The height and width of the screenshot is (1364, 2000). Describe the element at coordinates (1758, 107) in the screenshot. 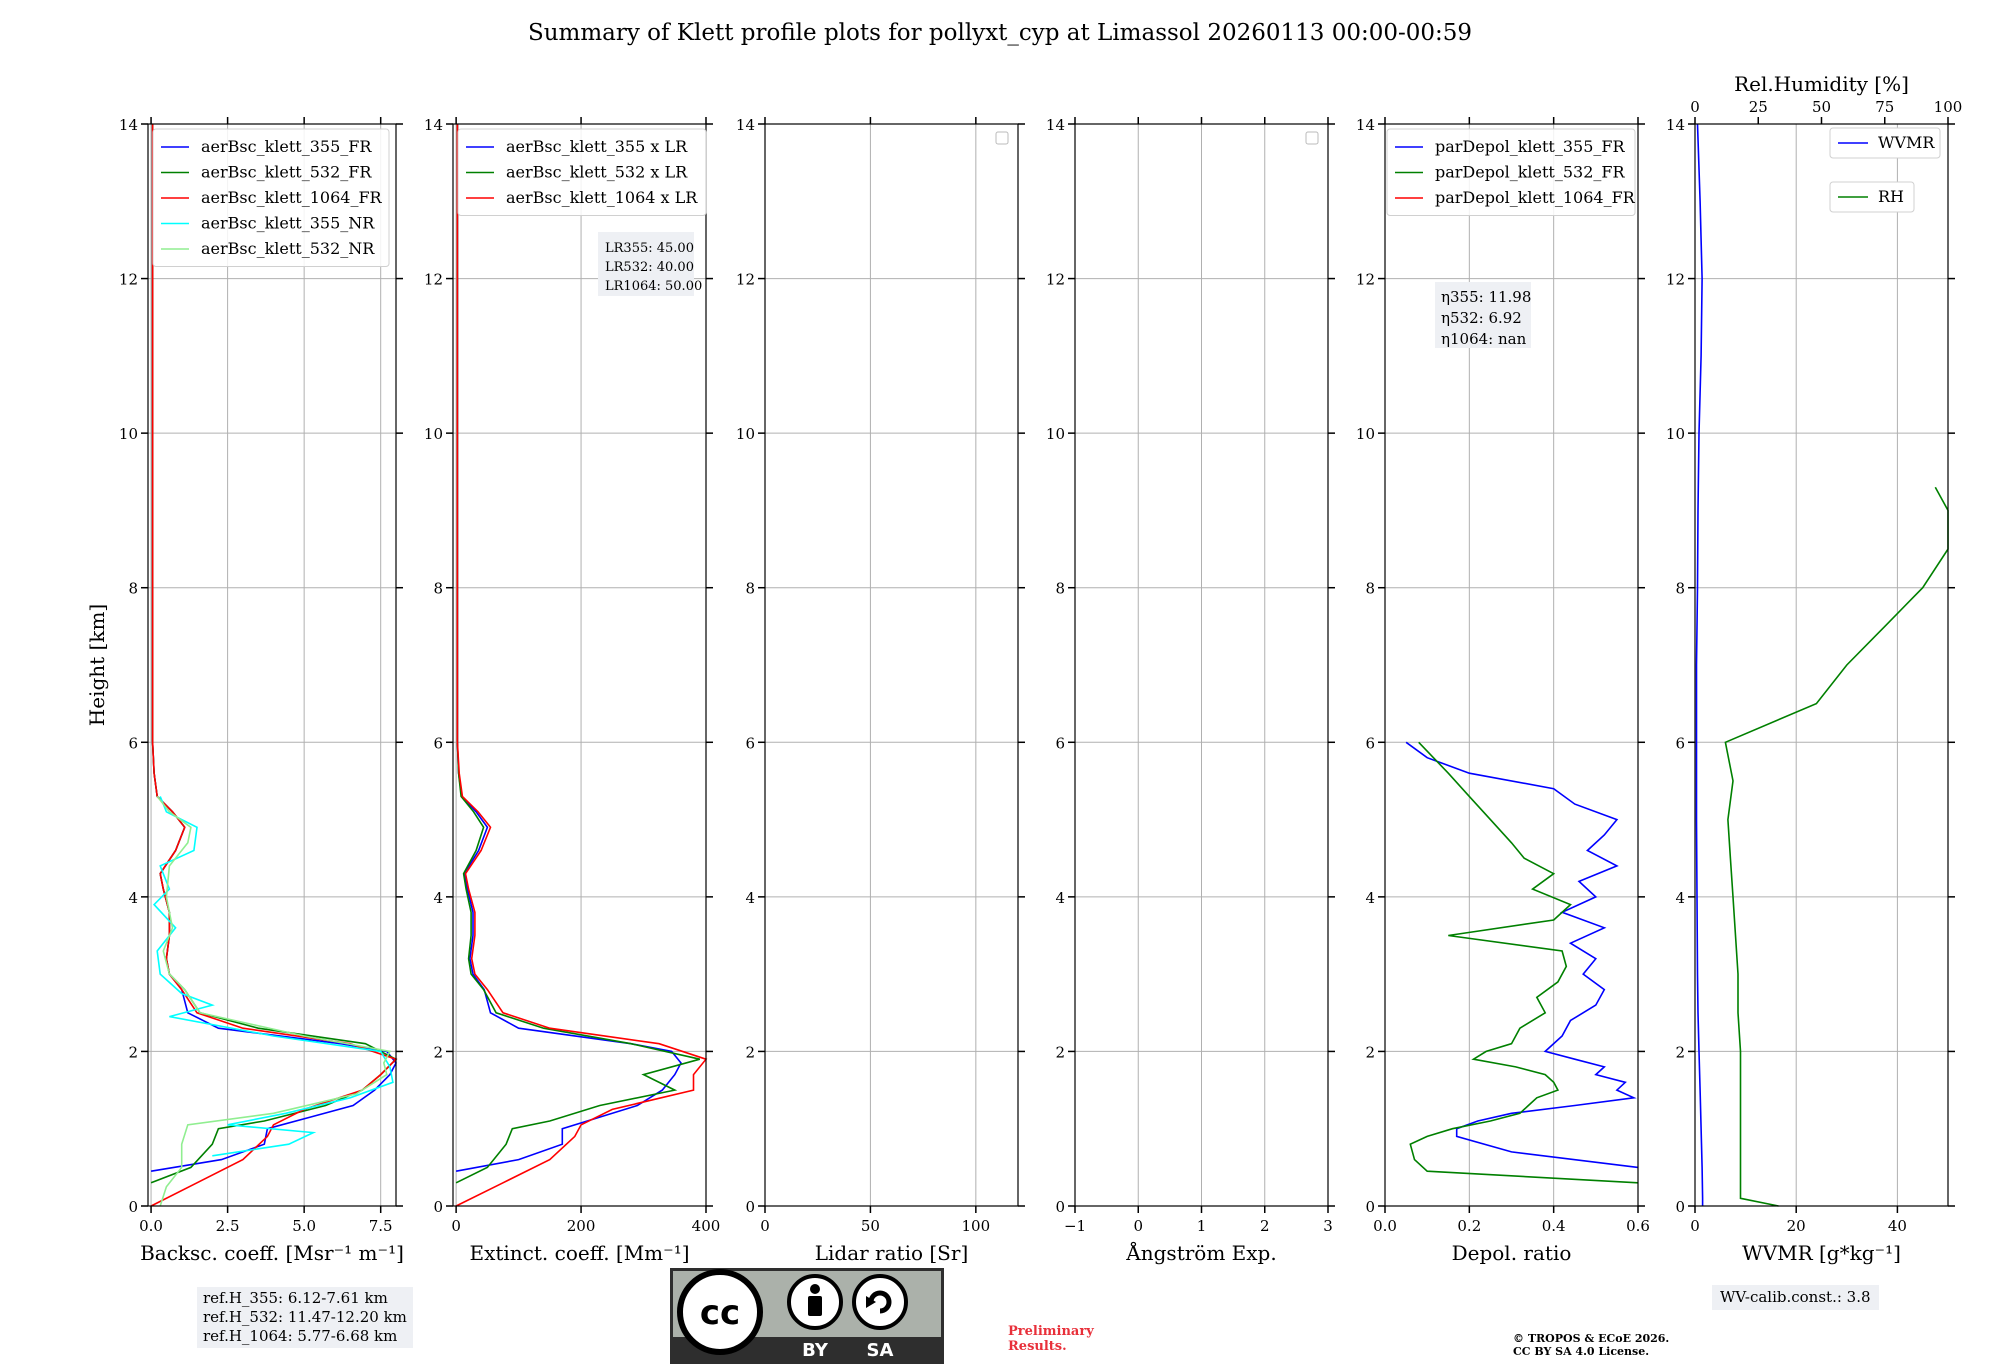

I see `top-x-tick-label: 25` at that location.